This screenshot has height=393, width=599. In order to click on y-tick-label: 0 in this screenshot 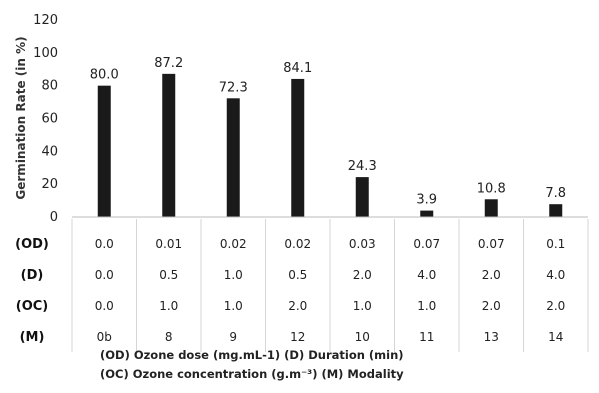, I will do `click(54, 217)`.